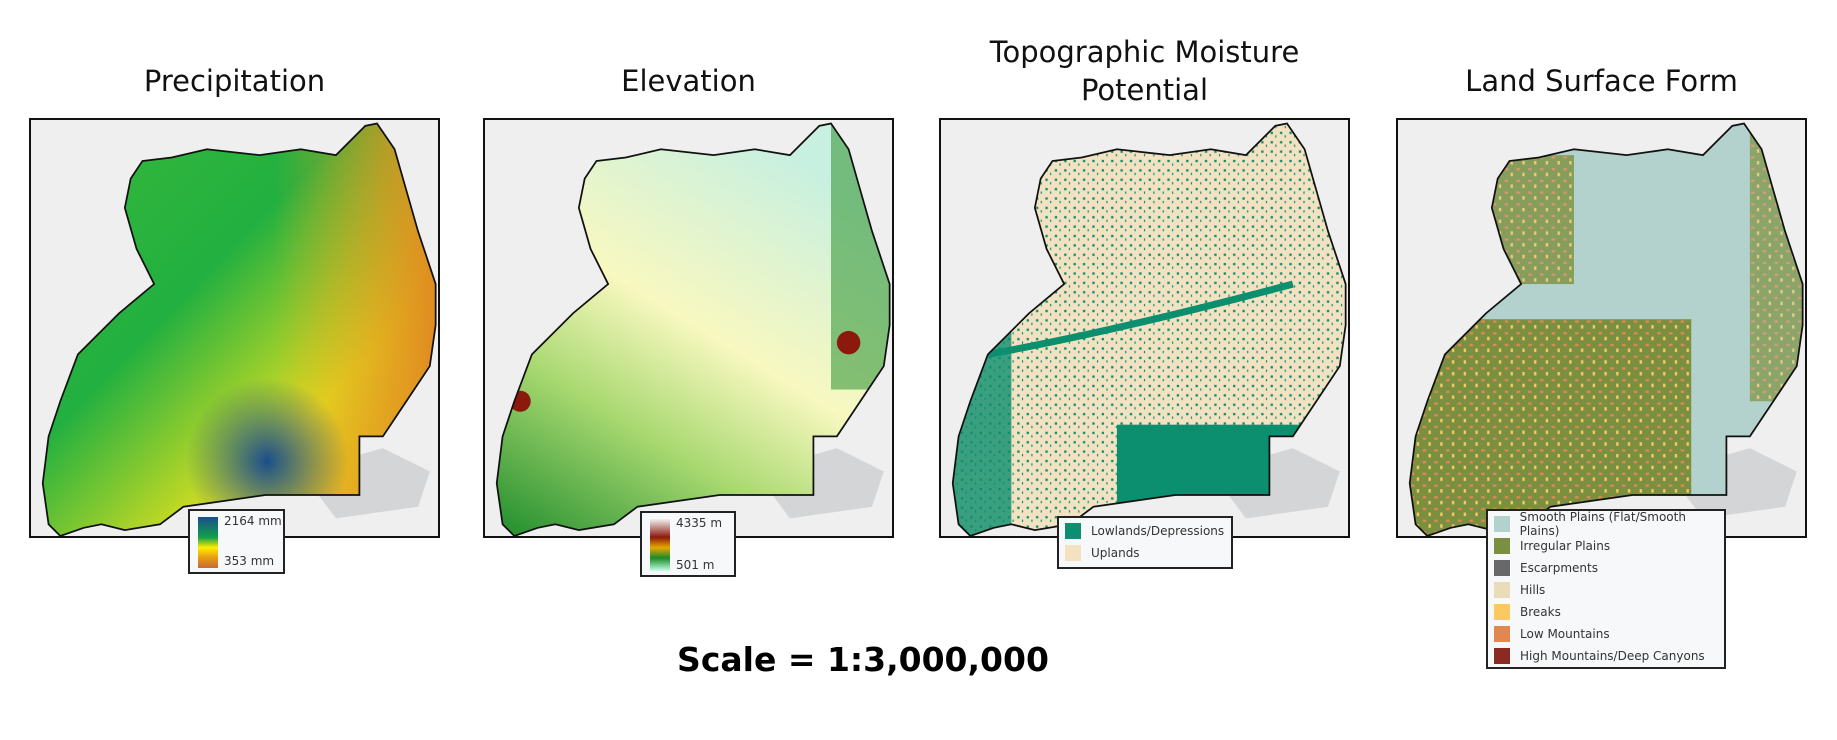 The image size is (1837, 740). I want to click on legend-min: 501 m, so click(695, 565).